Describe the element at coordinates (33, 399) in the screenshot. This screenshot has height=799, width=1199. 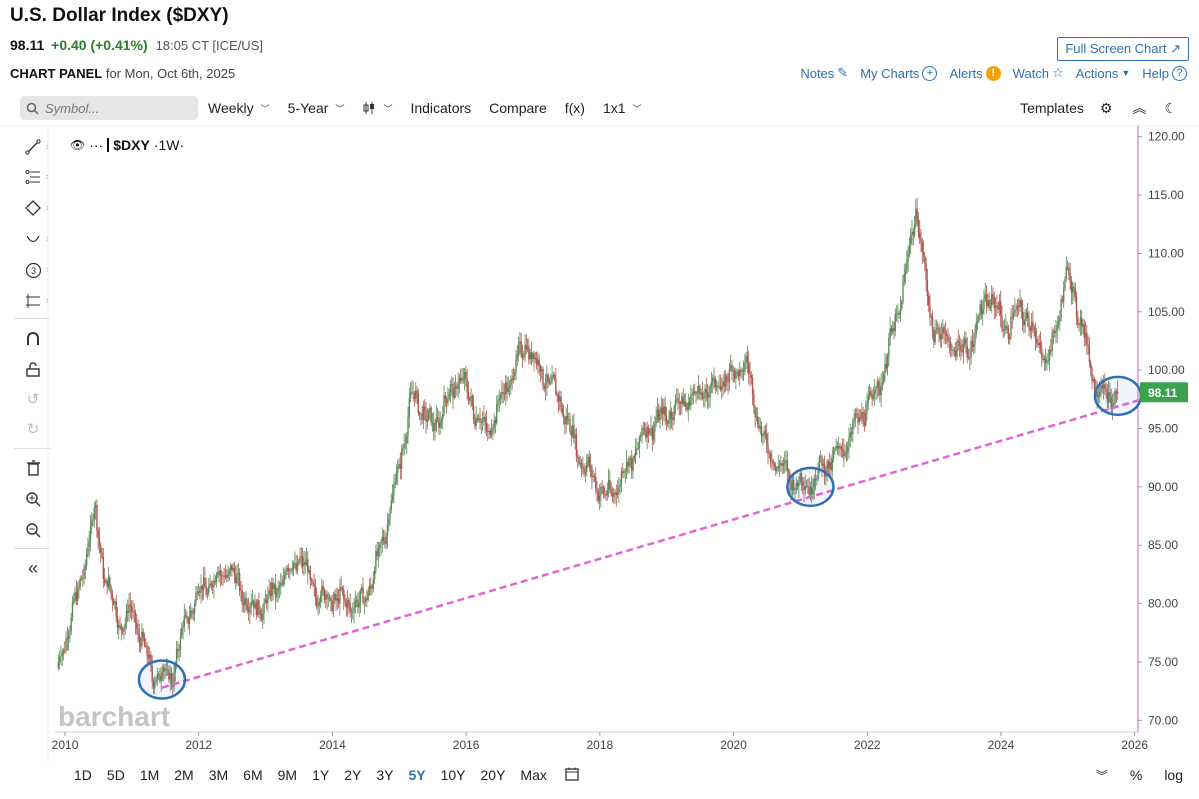
I see `undo-icon: ↺` at that location.